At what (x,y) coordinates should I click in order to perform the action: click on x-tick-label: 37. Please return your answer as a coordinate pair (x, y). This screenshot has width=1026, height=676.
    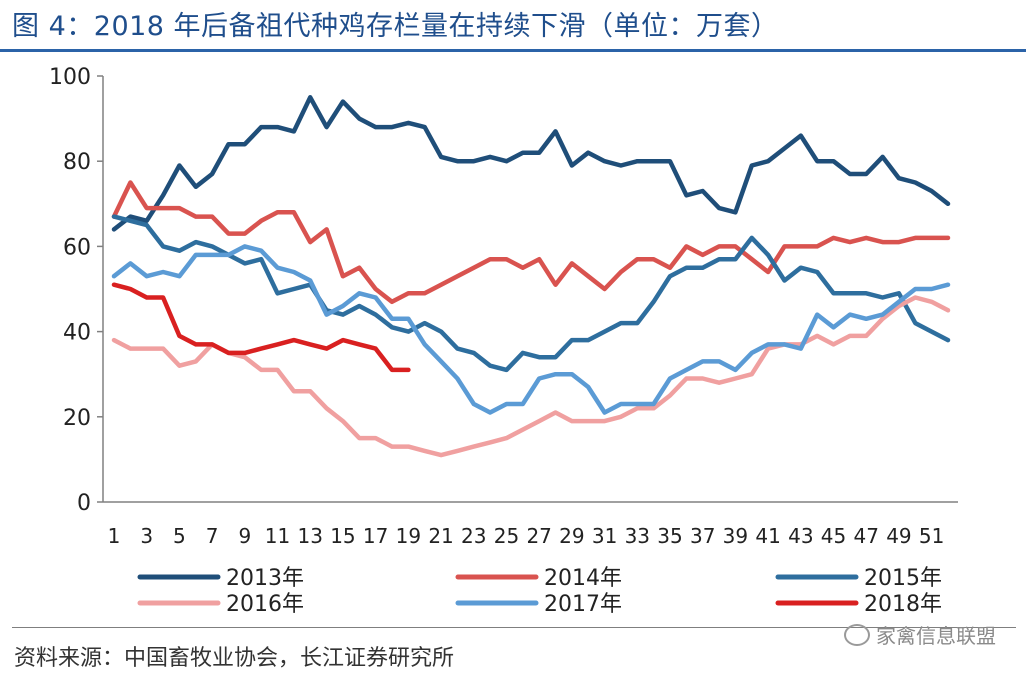
    Looking at the image, I should click on (702, 536).